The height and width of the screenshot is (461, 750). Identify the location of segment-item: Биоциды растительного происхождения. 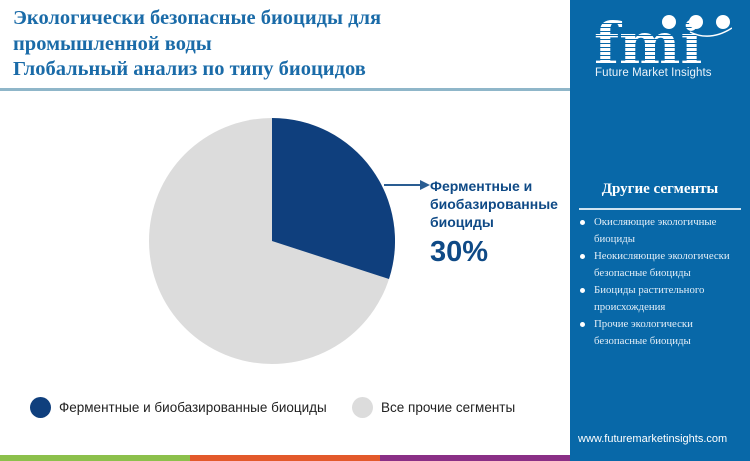
(662, 299).